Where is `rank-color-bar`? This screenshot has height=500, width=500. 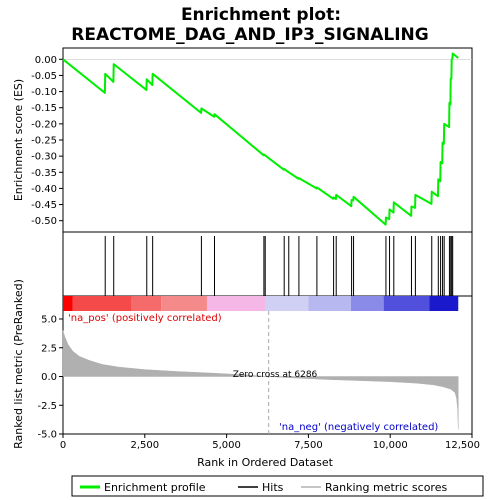 rank-color-bar is located at coordinates (261, 303).